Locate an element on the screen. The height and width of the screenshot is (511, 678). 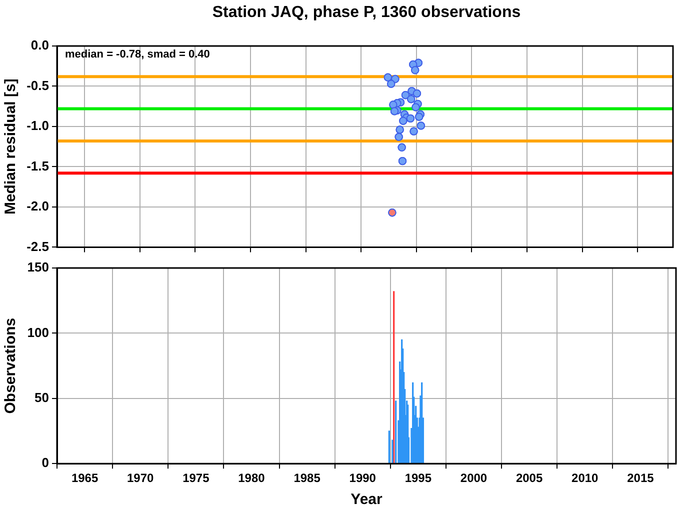
y-tick-label: 50 is located at coordinates (41, 397).